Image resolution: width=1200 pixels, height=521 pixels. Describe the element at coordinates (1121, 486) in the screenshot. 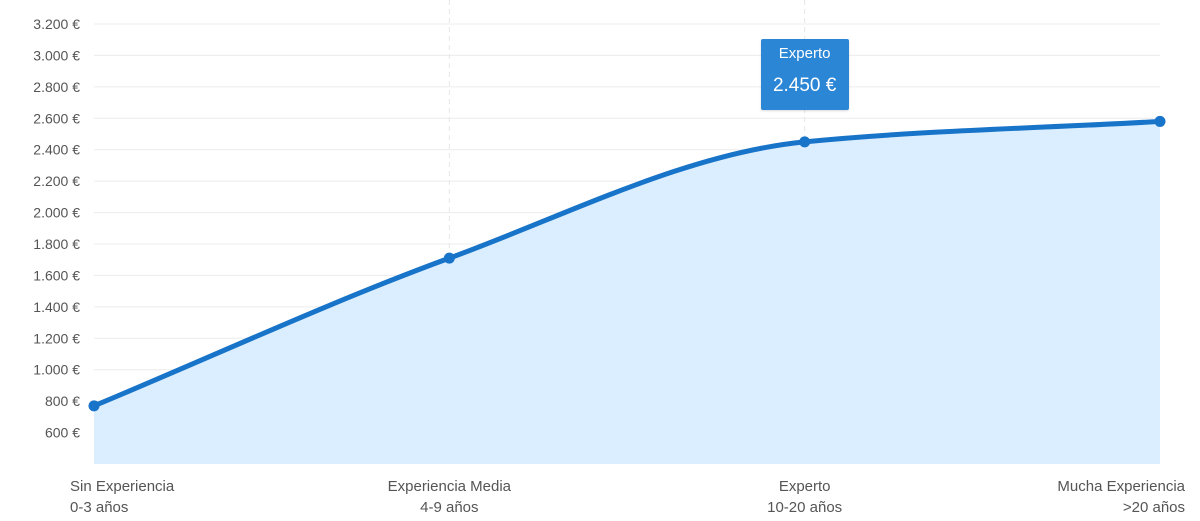

I see `x-category-label: Mucha Experiencia` at that location.